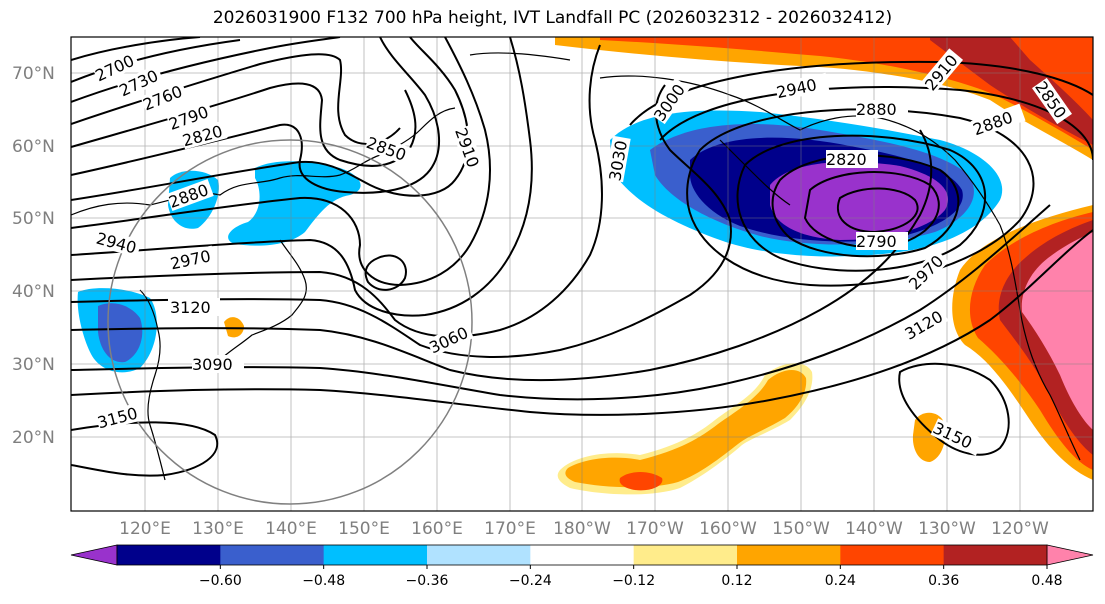 The image size is (1105, 604). What do you see at coordinates (846, 159) in the screenshot?
I see `contour-label: 2820` at bounding box center [846, 159].